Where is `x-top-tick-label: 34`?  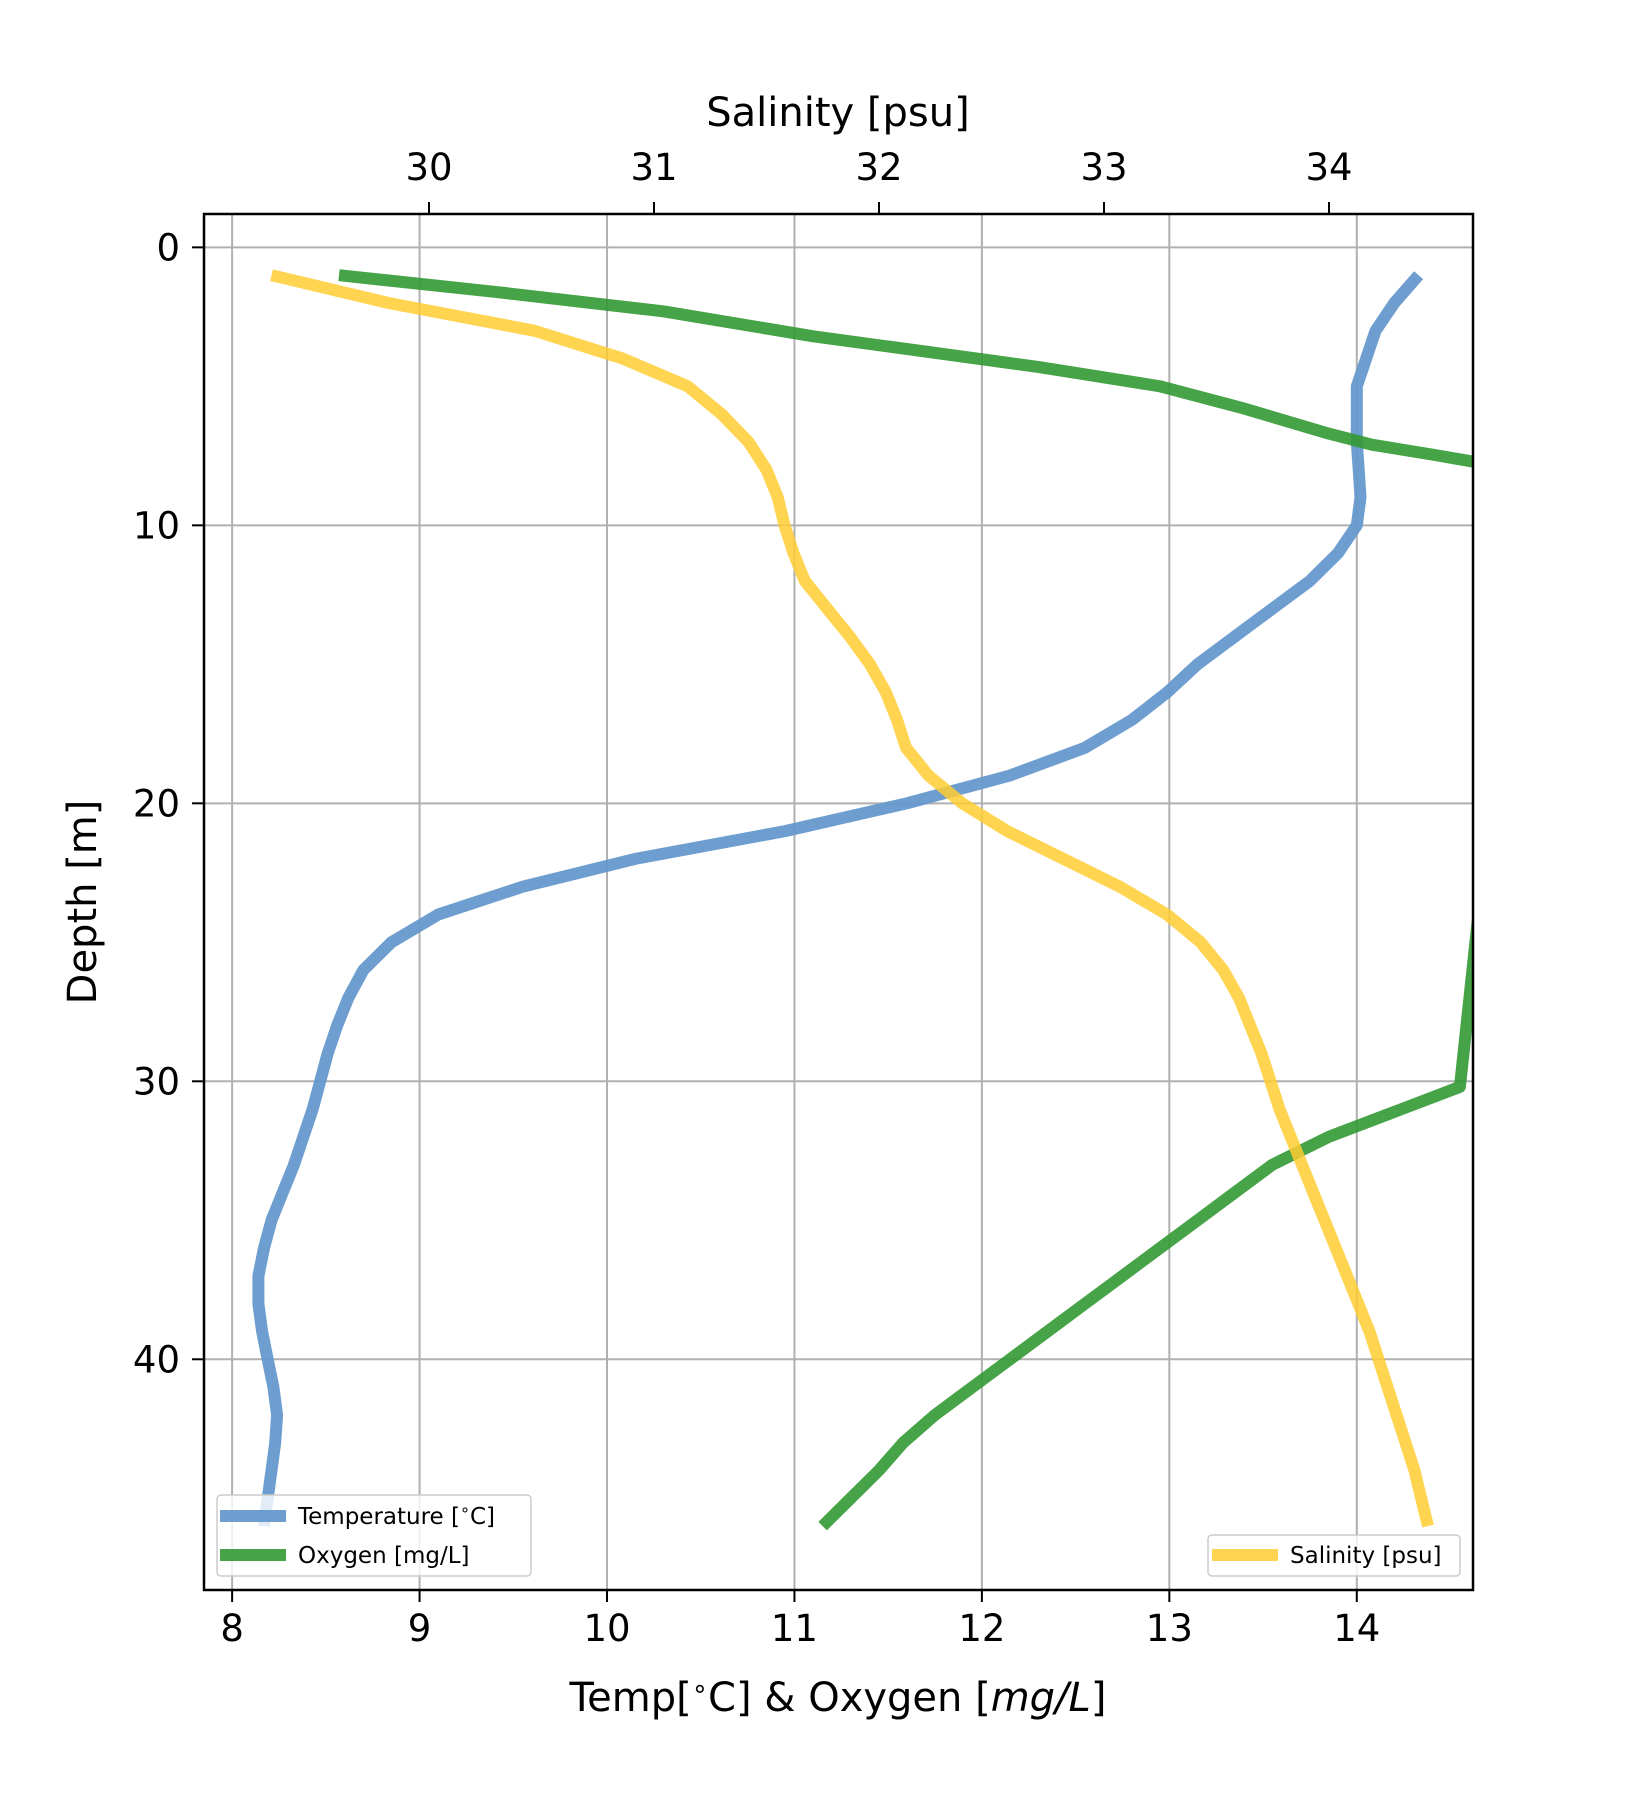 x-top-tick-label: 34 is located at coordinates (1328, 167).